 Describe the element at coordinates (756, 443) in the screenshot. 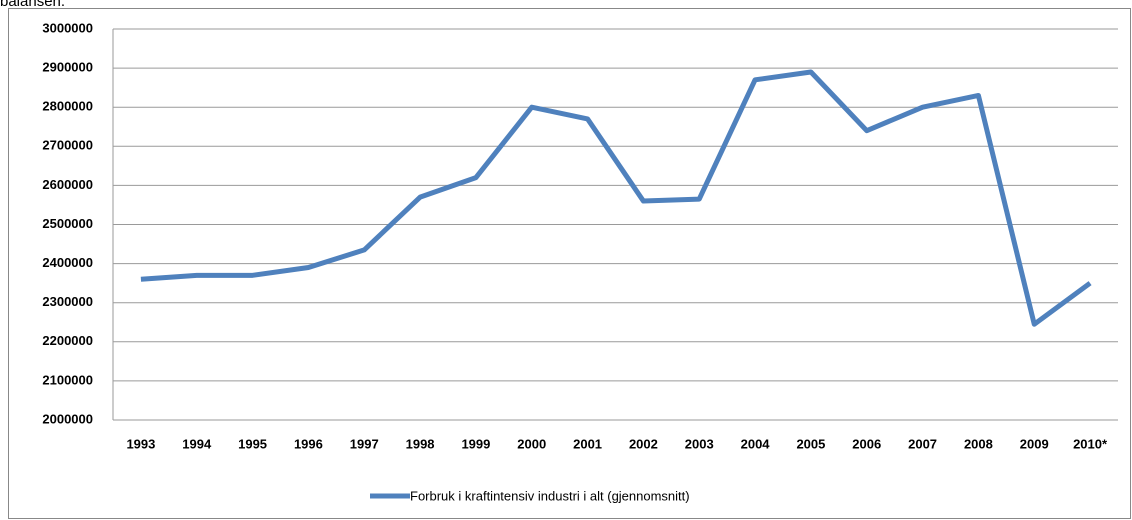

I see `x-tick-label: 2004` at that location.